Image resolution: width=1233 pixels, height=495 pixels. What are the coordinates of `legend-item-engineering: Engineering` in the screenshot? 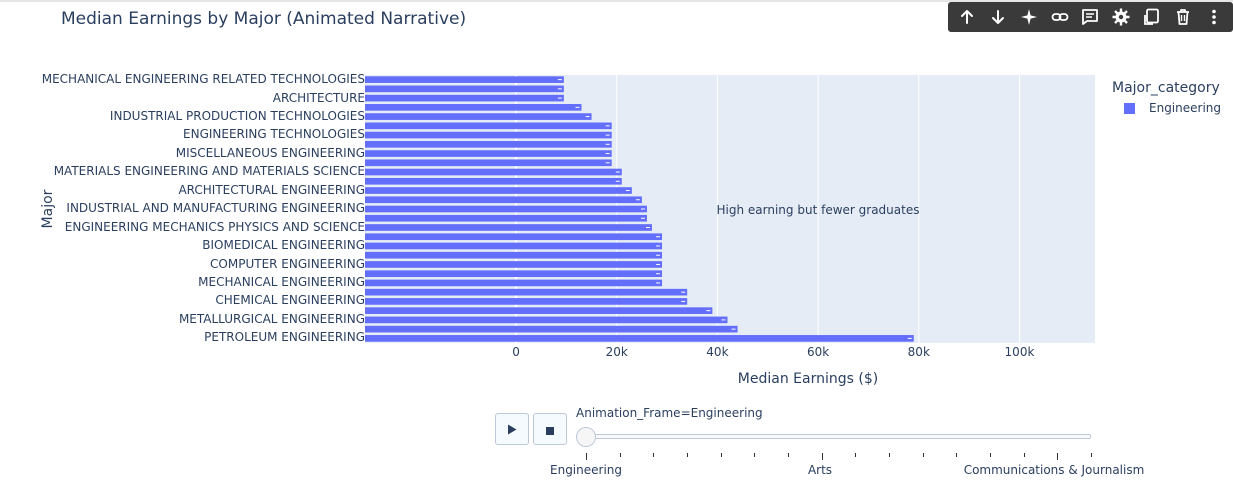 It's located at (1172, 108).